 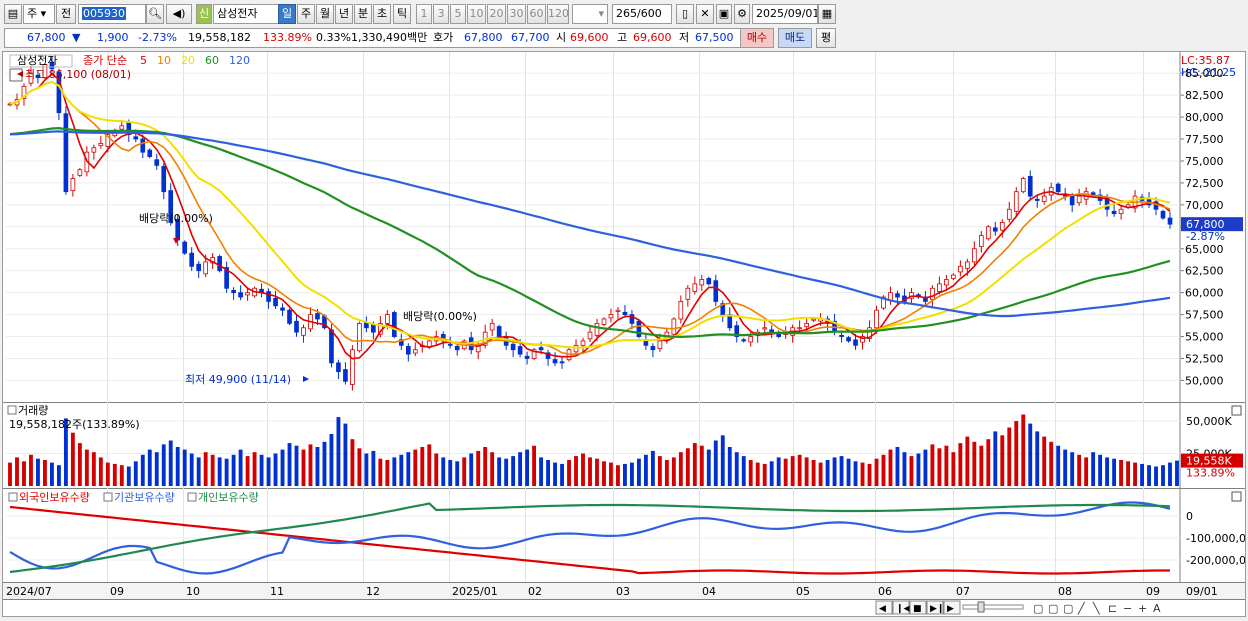 I want to click on interval-tab-1: 1, so click(x=424, y=14).